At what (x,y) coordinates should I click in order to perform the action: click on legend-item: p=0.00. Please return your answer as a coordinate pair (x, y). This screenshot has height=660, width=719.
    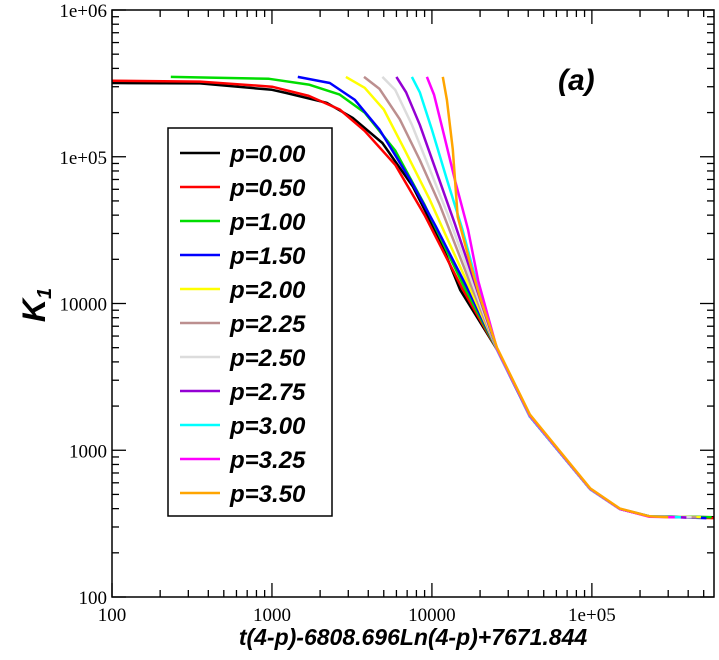
    Looking at the image, I should click on (243, 154).